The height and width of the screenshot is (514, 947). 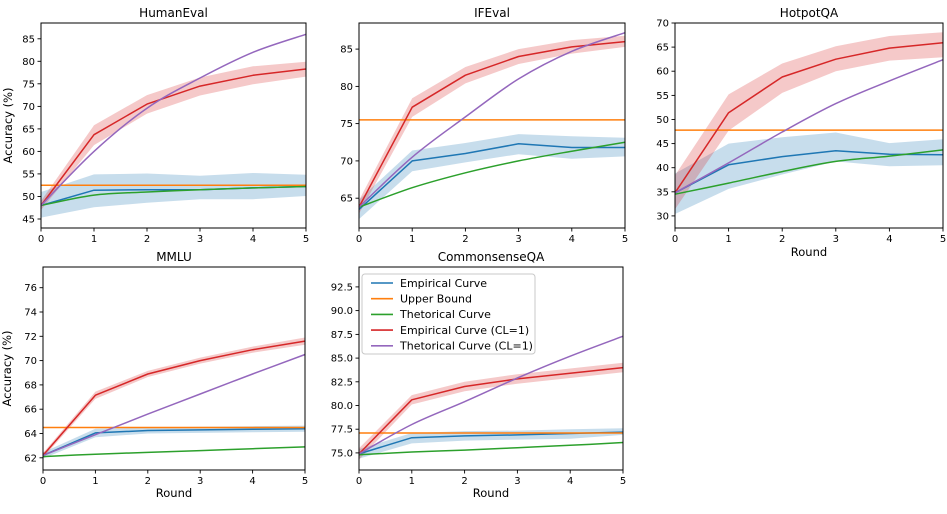 I want to click on ylabel-humaneval: Accuracy (%), so click(x=8, y=125).